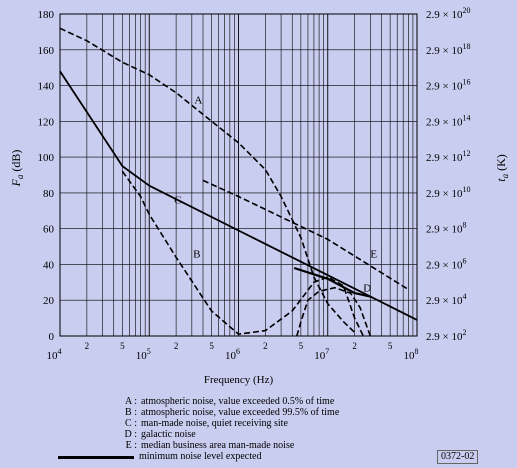  Describe the element at coordinates (46, 87) in the screenshot. I see `y-tick-label-left: 140` at that location.